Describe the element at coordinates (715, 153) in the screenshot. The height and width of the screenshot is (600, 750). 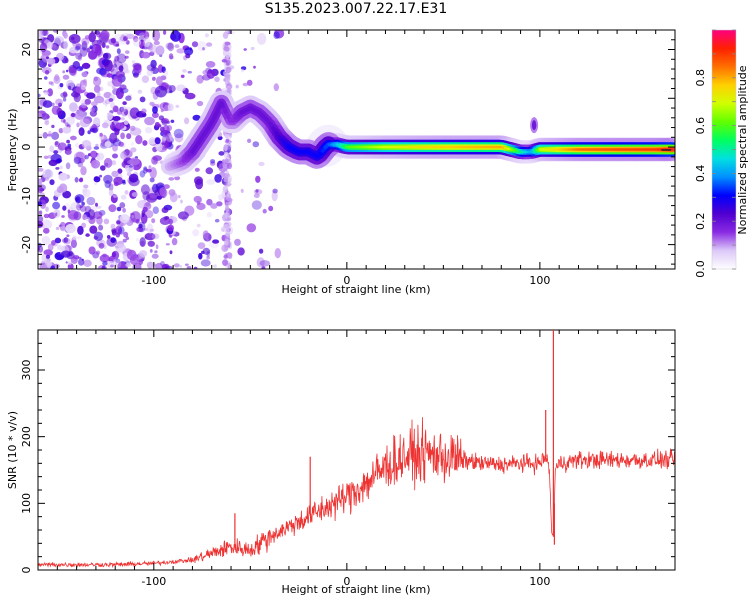
I see `colorbar-ticks: 0.0 0.2 0.4 0.6 0.8` at that location.